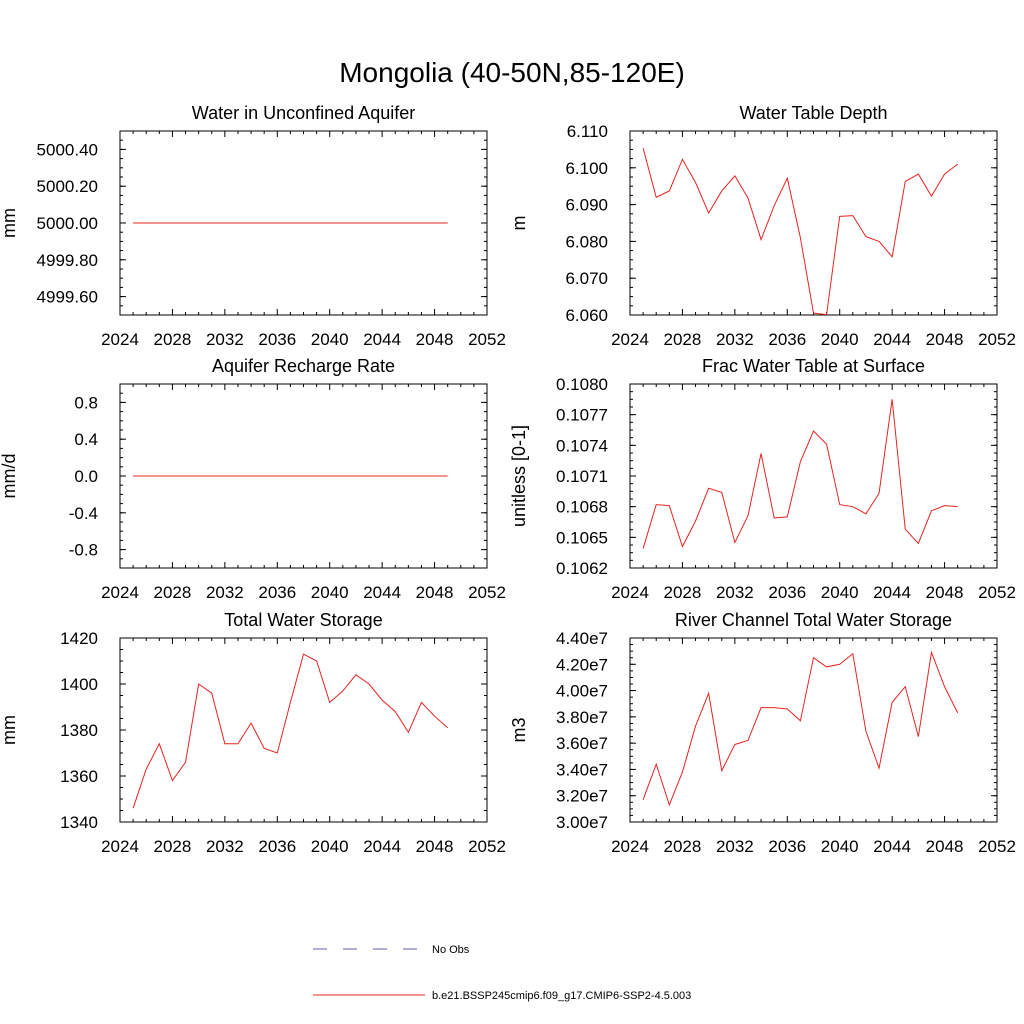 The width and height of the screenshot is (1024, 1024). What do you see at coordinates (582, 822) in the screenshot?
I see `y-tick-label: 3.00e7` at bounding box center [582, 822].